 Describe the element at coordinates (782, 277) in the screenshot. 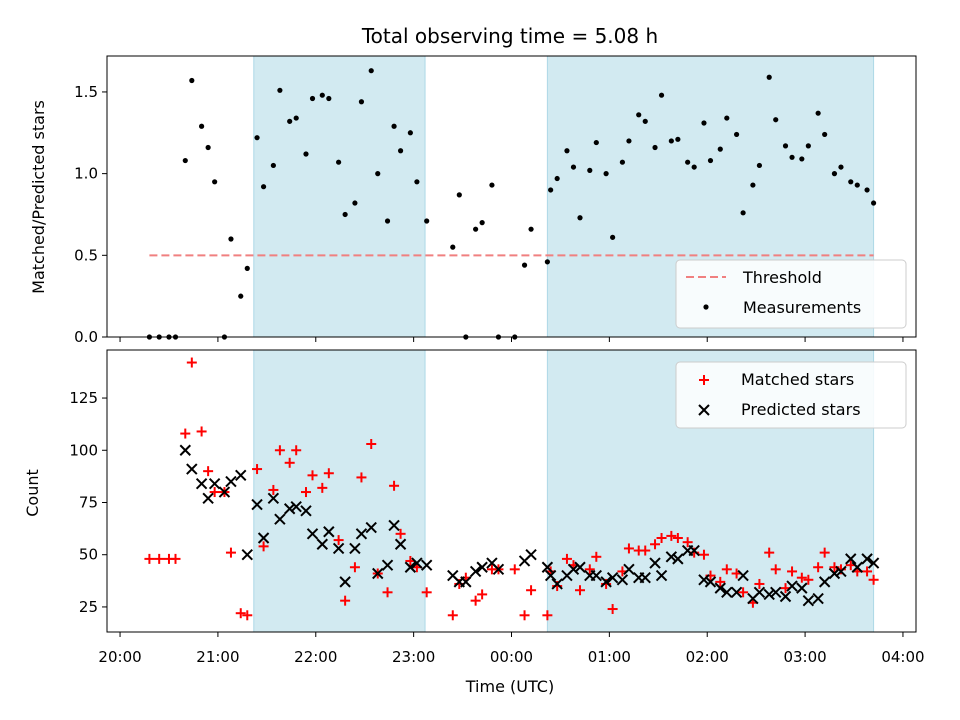

I see `legend-threshold-label: Threshold` at that location.